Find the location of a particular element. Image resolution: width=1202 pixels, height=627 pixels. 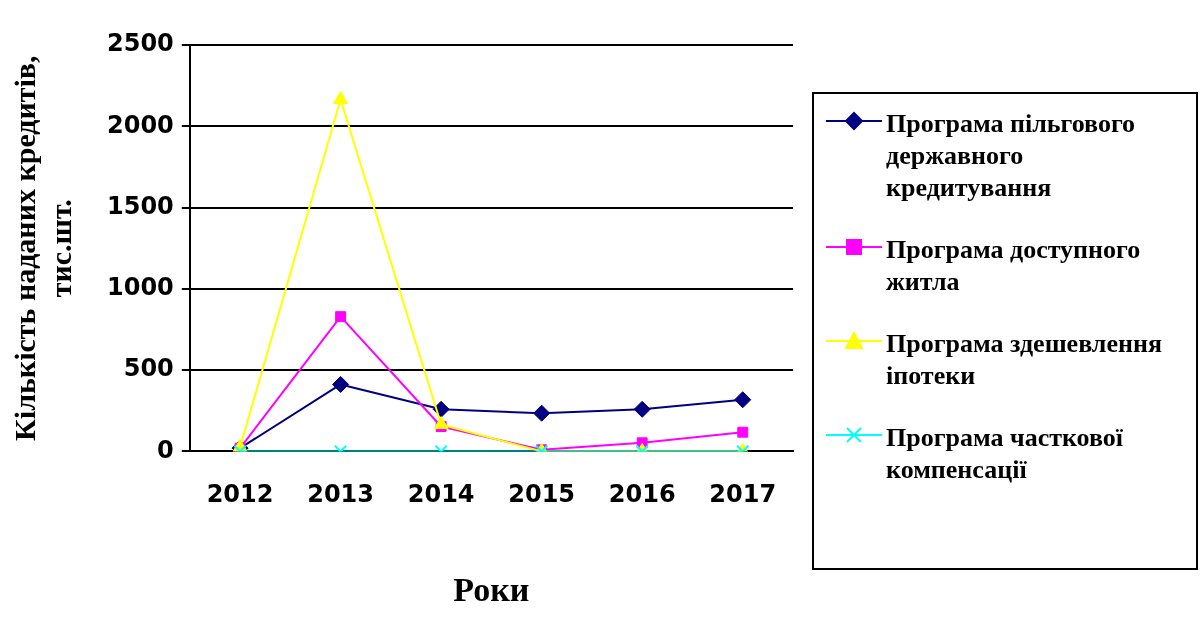

x-tick-label: 2016 is located at coordinates (642, 494).